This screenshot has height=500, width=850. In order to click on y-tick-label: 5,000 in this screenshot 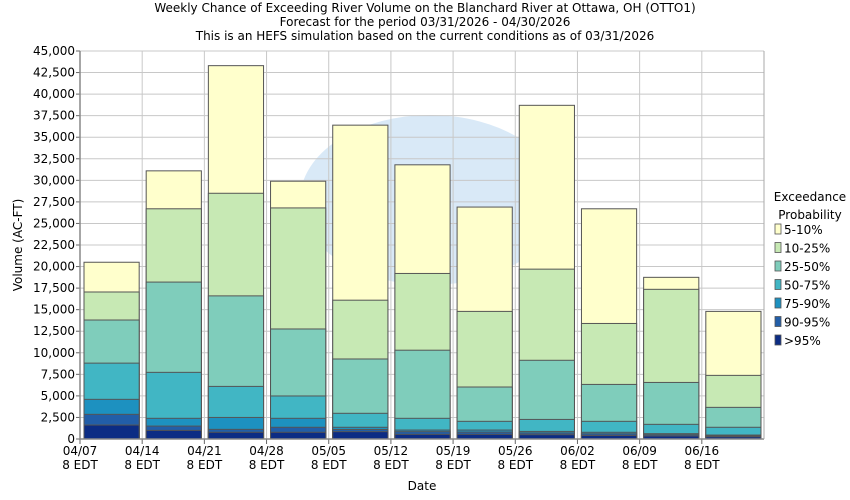, I will do `click(58, 396)`.